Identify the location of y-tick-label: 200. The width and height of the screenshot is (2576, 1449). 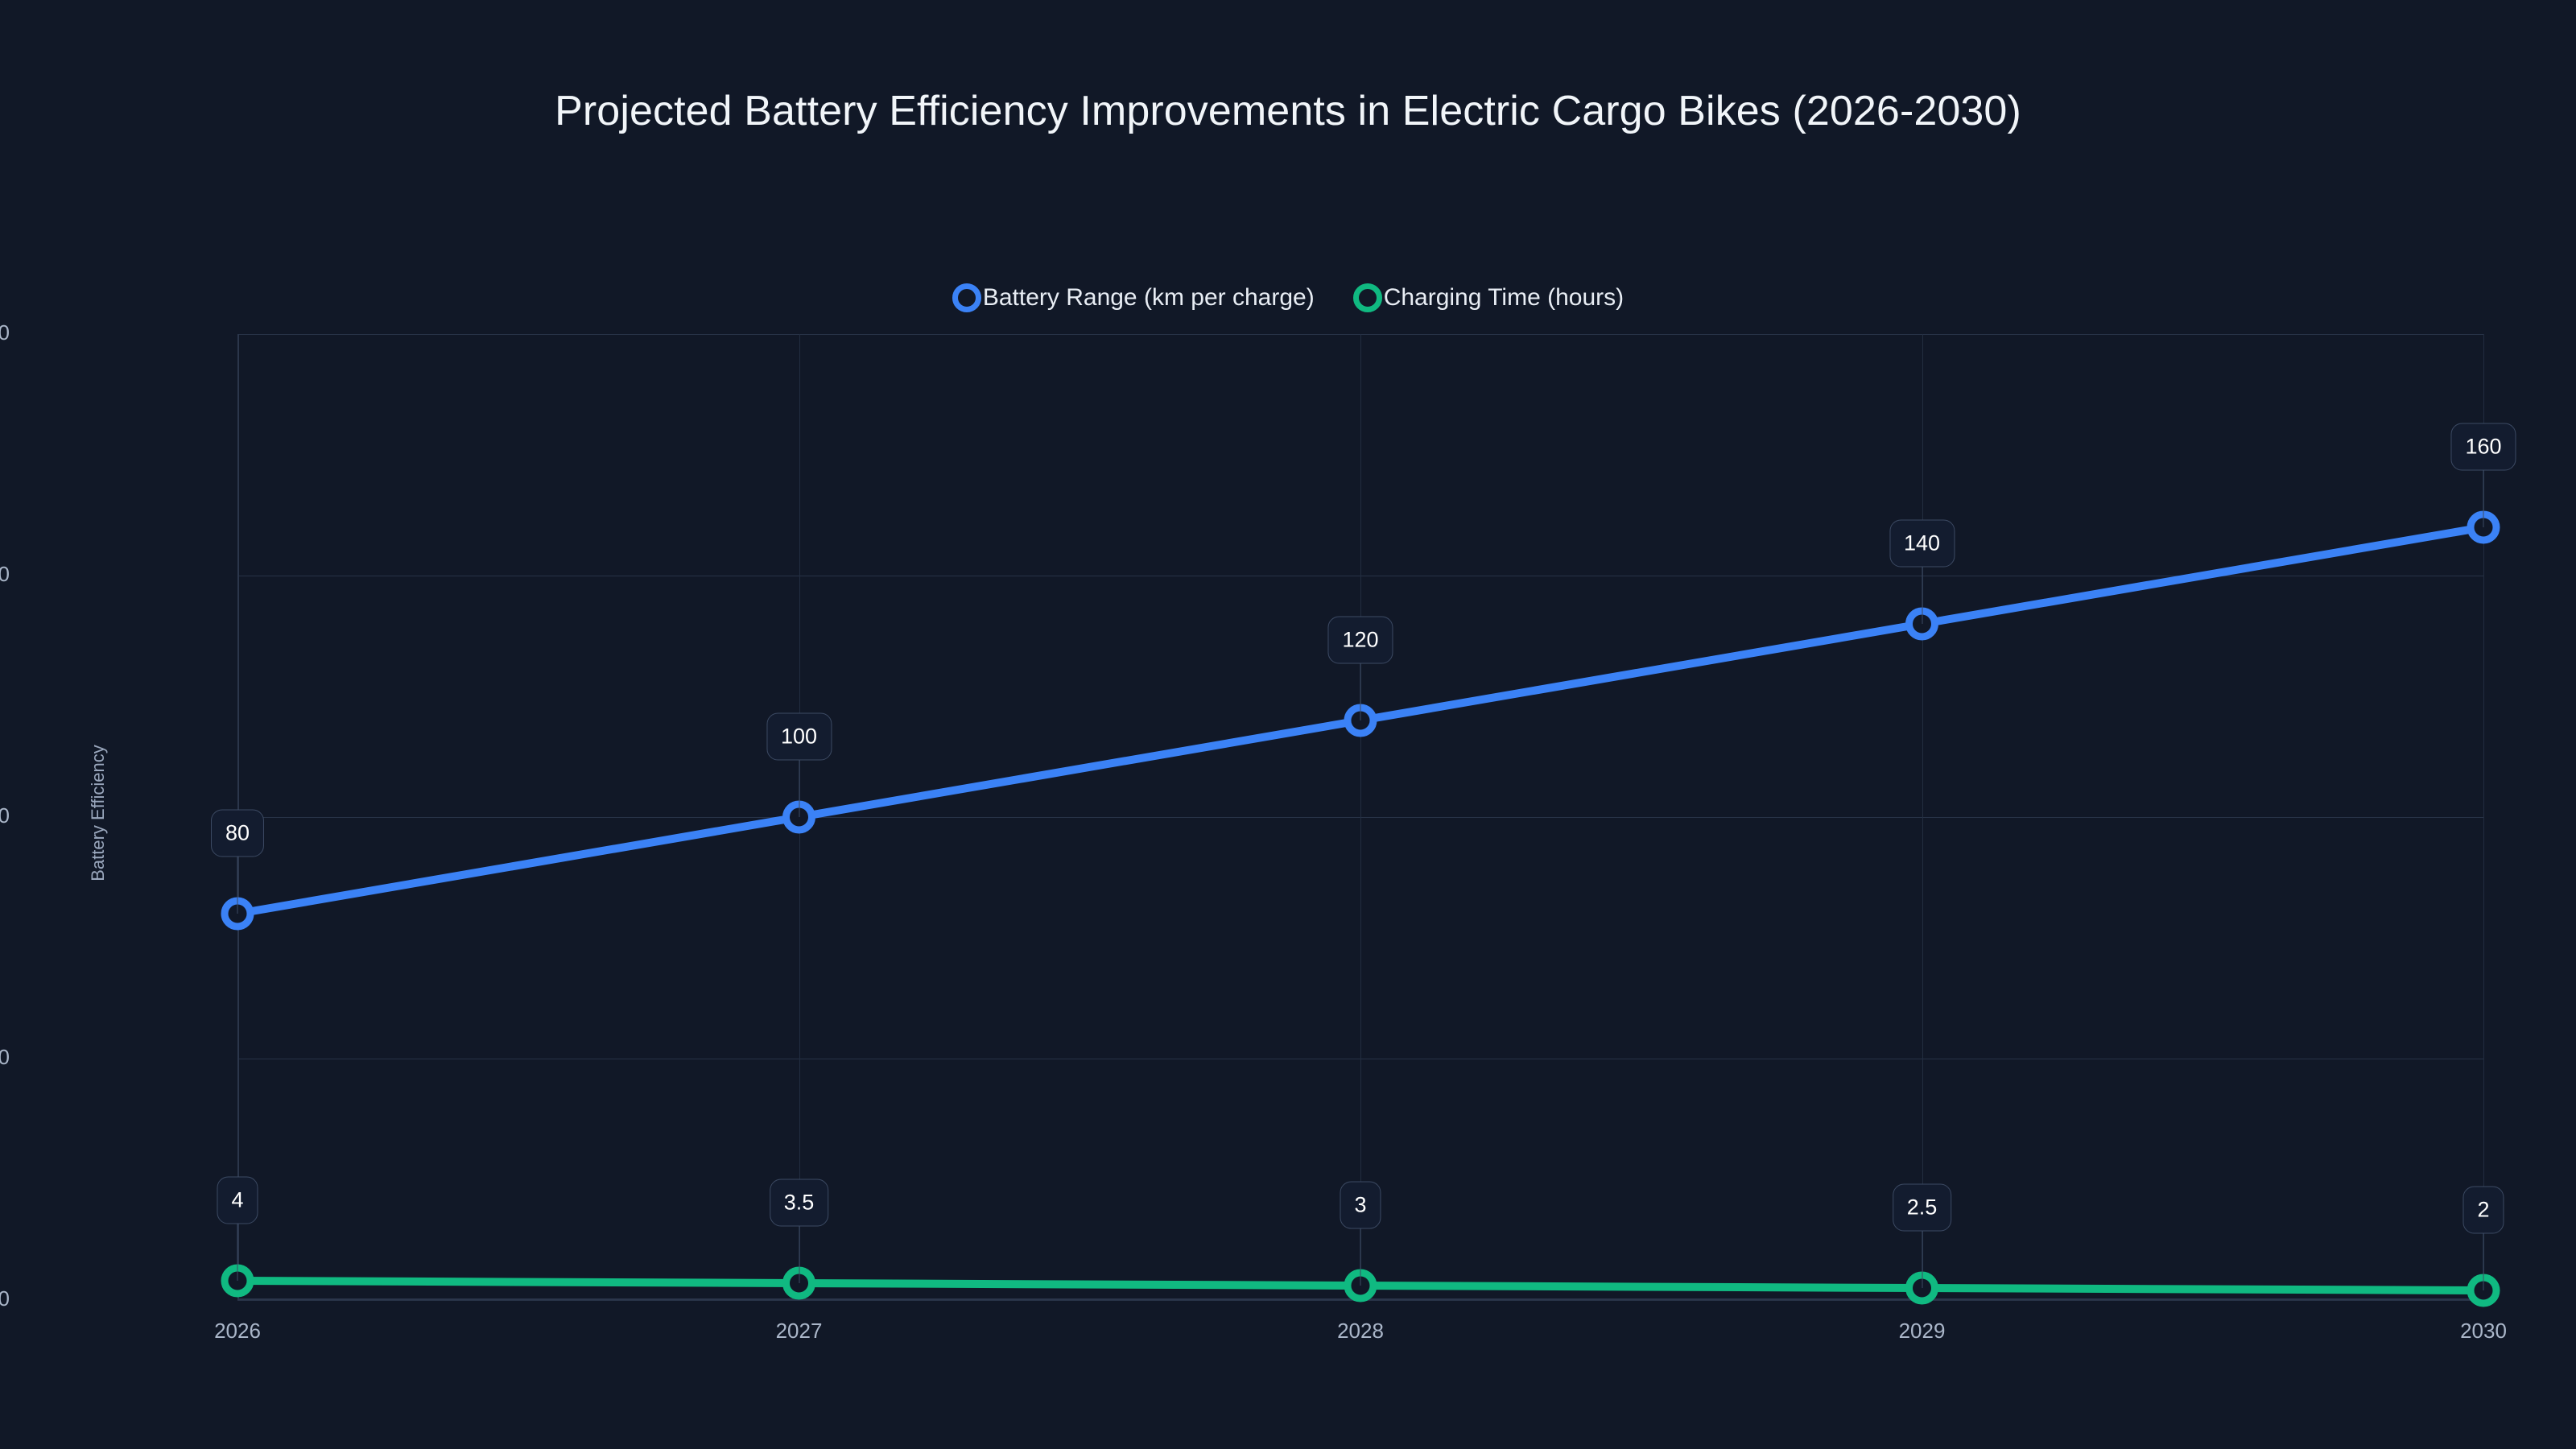
(5, 332).